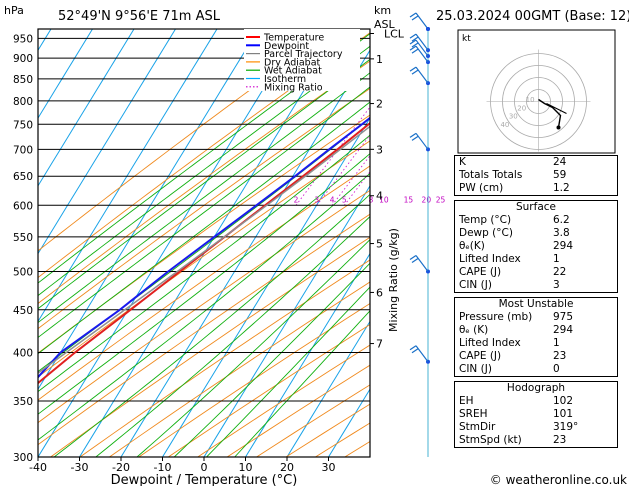  Describe the element at coordinates (475, 285) in the screenshot. I see `surface-label: CIN (J)` at that location.